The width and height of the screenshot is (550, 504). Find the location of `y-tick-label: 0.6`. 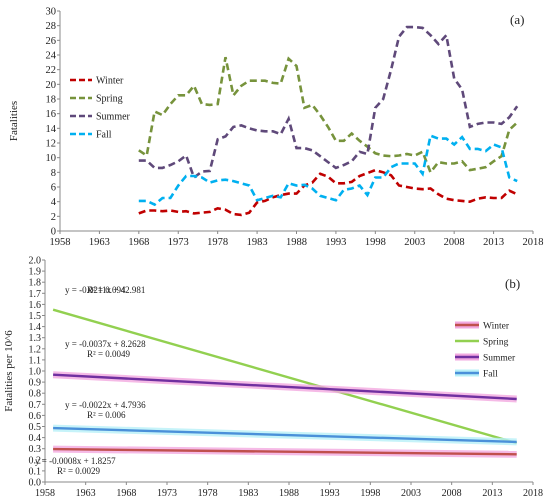

y-tick-label: 0.6 is located at coordinates (35, 416).